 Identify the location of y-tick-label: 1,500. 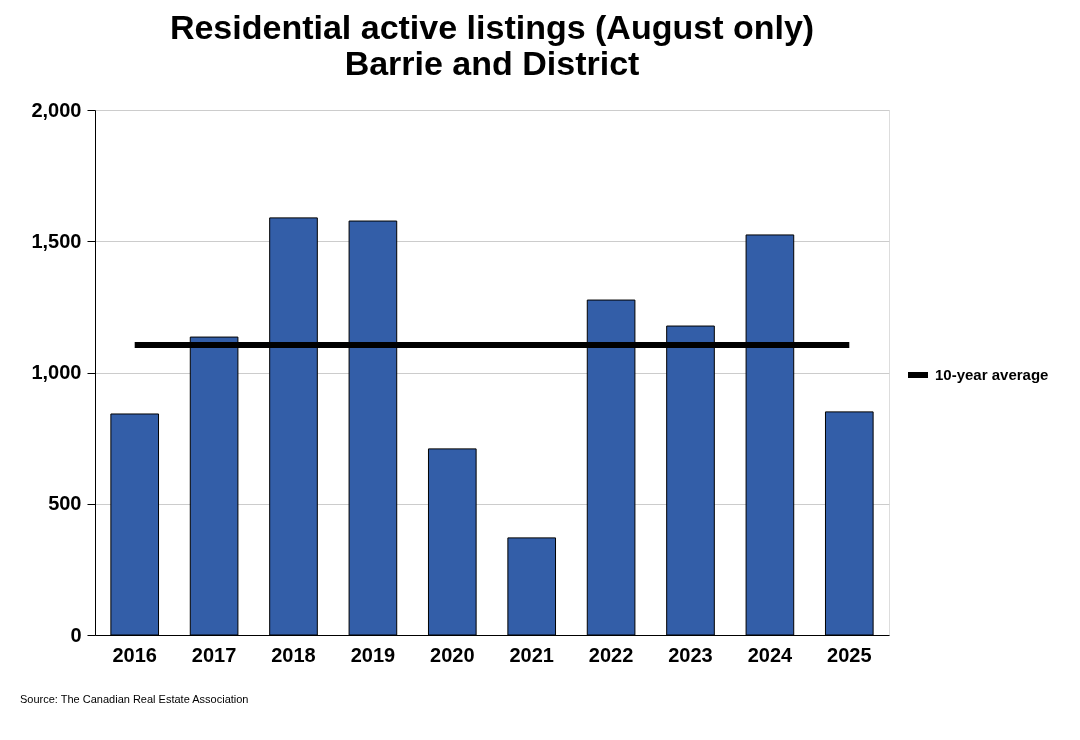
(56, 240).